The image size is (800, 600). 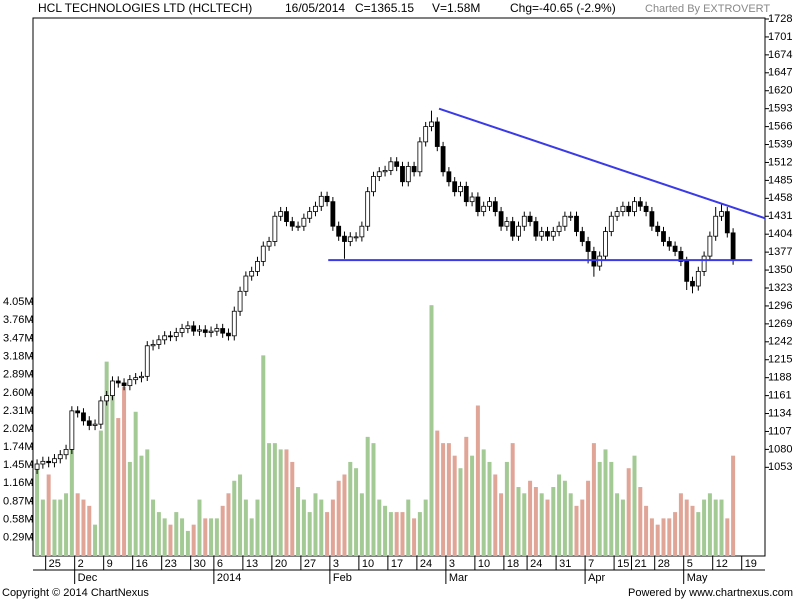 What do you see at coordinates (780, 234) in the screenshot?
I see `y-tick-label: 1404` at bounding box center [780, 234].